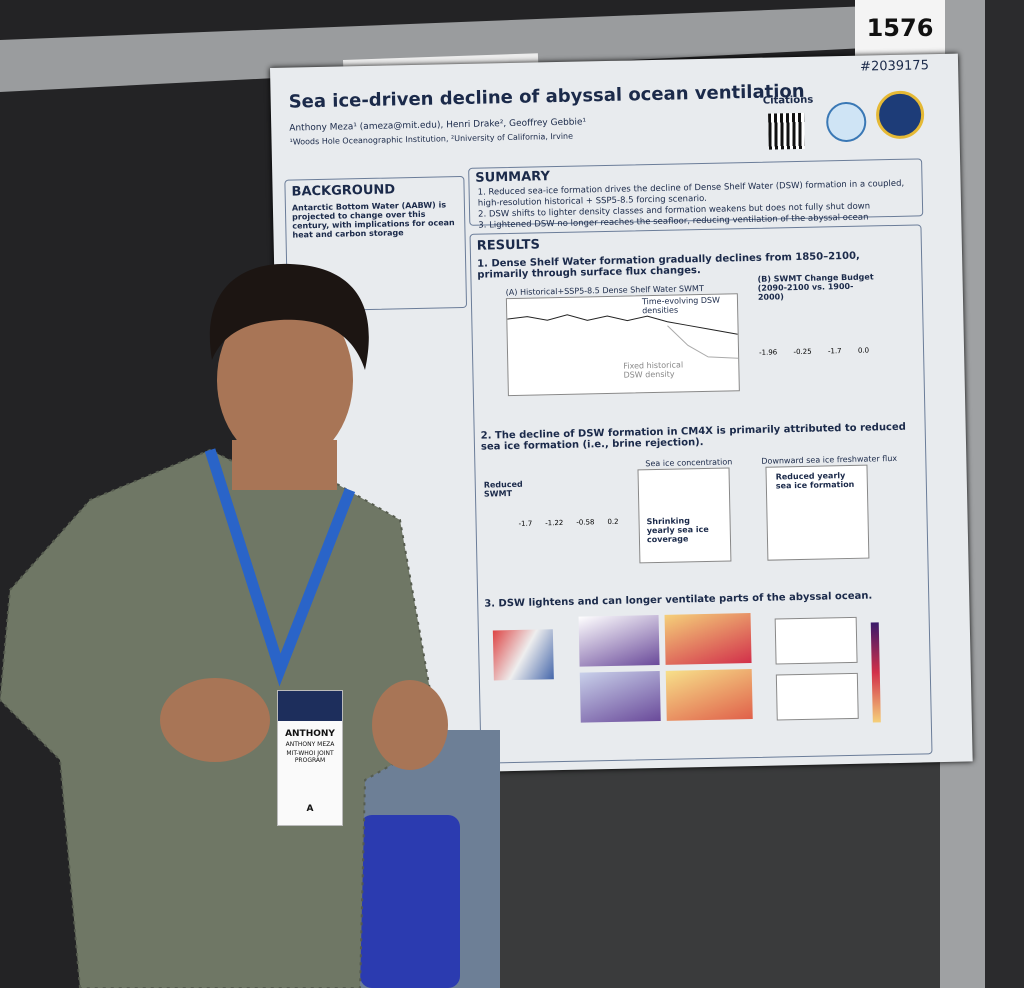  I want to click on floor, so click(700, 864).